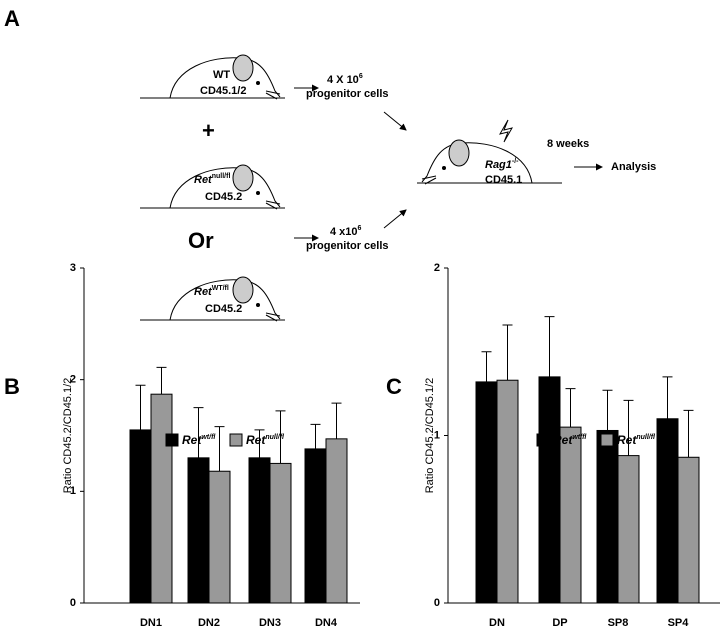  What do you see at coordinates (497, 623) in the screenshot?
I see `x-tick-label: DN` at bounding box center [497, 623].